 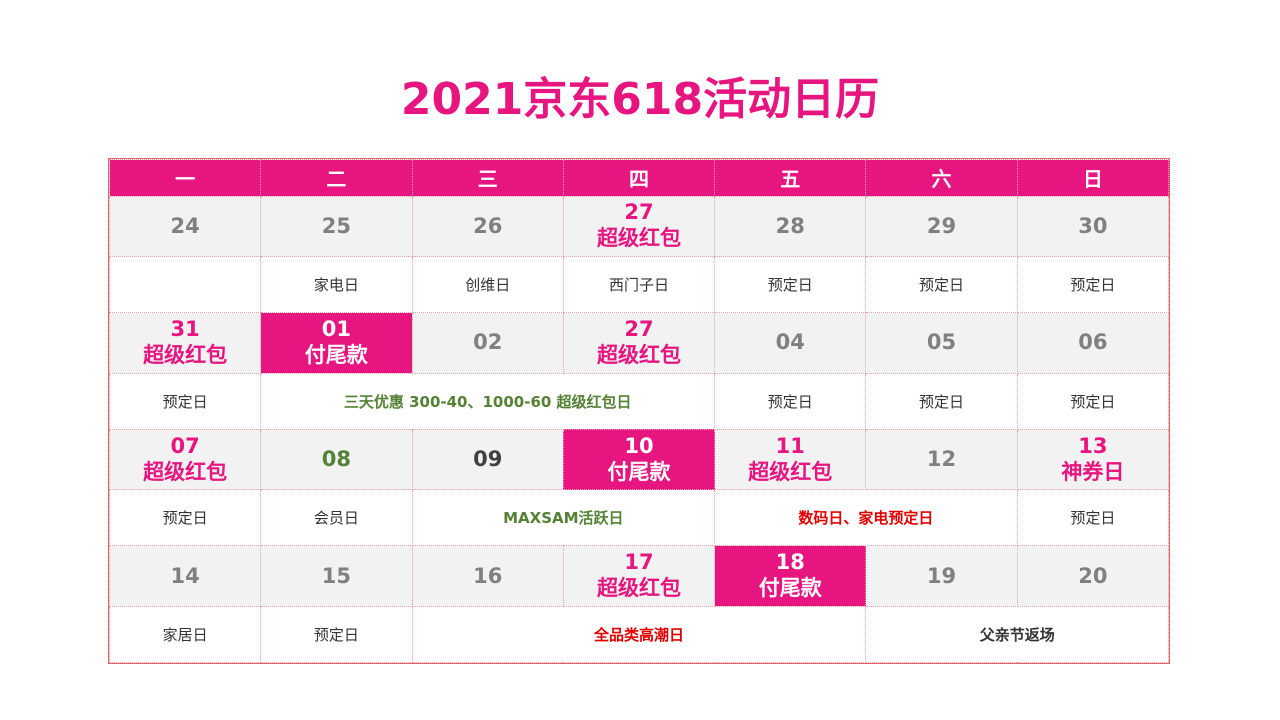 I want to click on day-cell: 16, so click(x=487, y=576).